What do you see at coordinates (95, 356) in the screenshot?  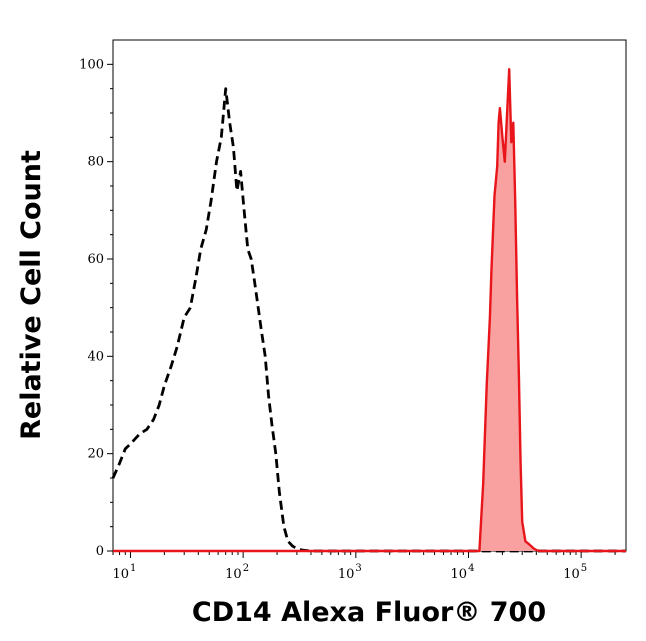 I see `y-tick-label: 40` at bounding box center [95, 356].